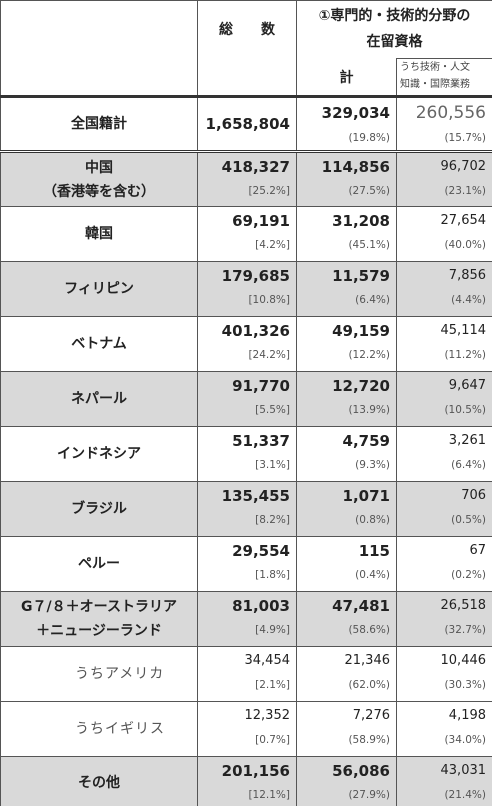 This screenshot has width=492, height=806. I want to click on value-cell: 418,327 [25.2%], so click(247, 179).